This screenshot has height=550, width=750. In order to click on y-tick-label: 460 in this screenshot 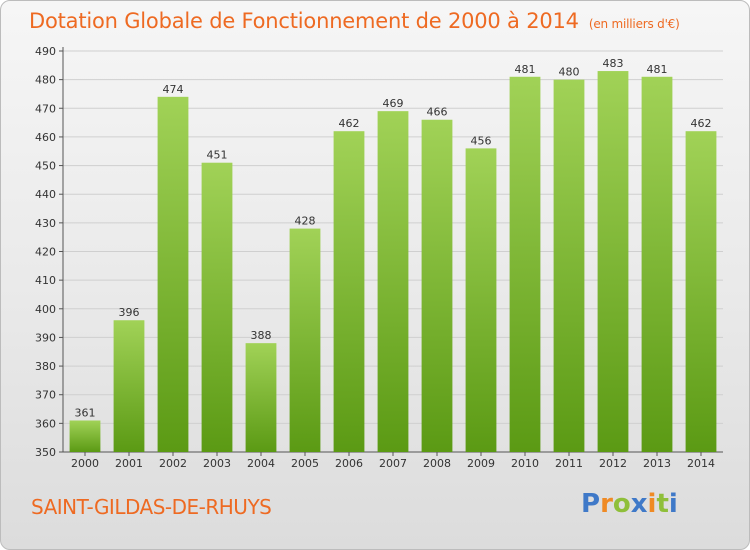, I will do `click(45, 137)`.